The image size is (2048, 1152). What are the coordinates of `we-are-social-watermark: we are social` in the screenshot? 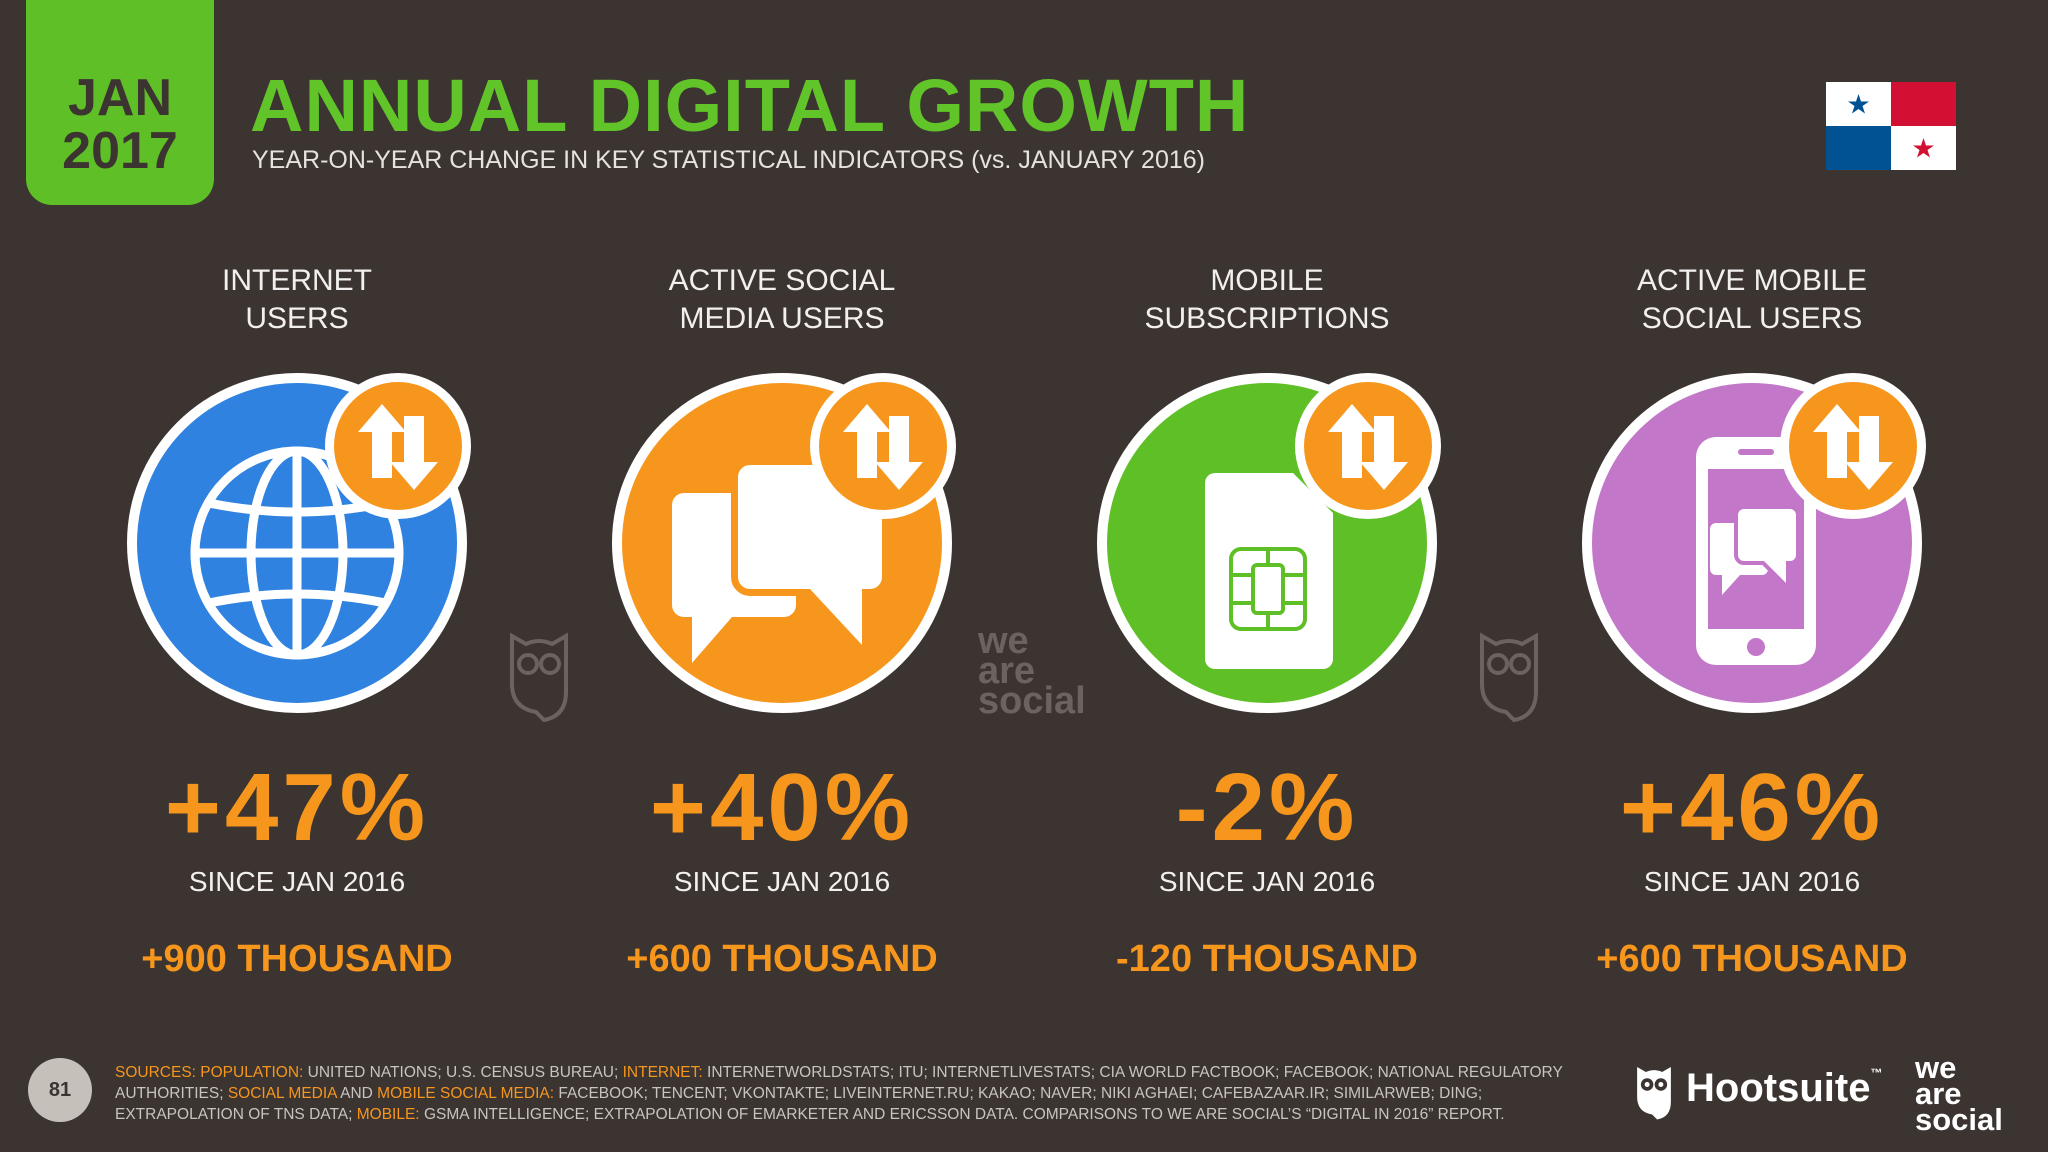 It's located at (1032, 671).